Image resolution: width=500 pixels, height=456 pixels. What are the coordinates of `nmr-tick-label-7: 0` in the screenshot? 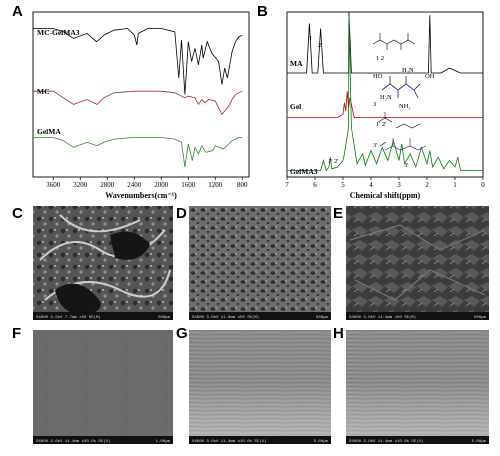 It's located at (483, 185).